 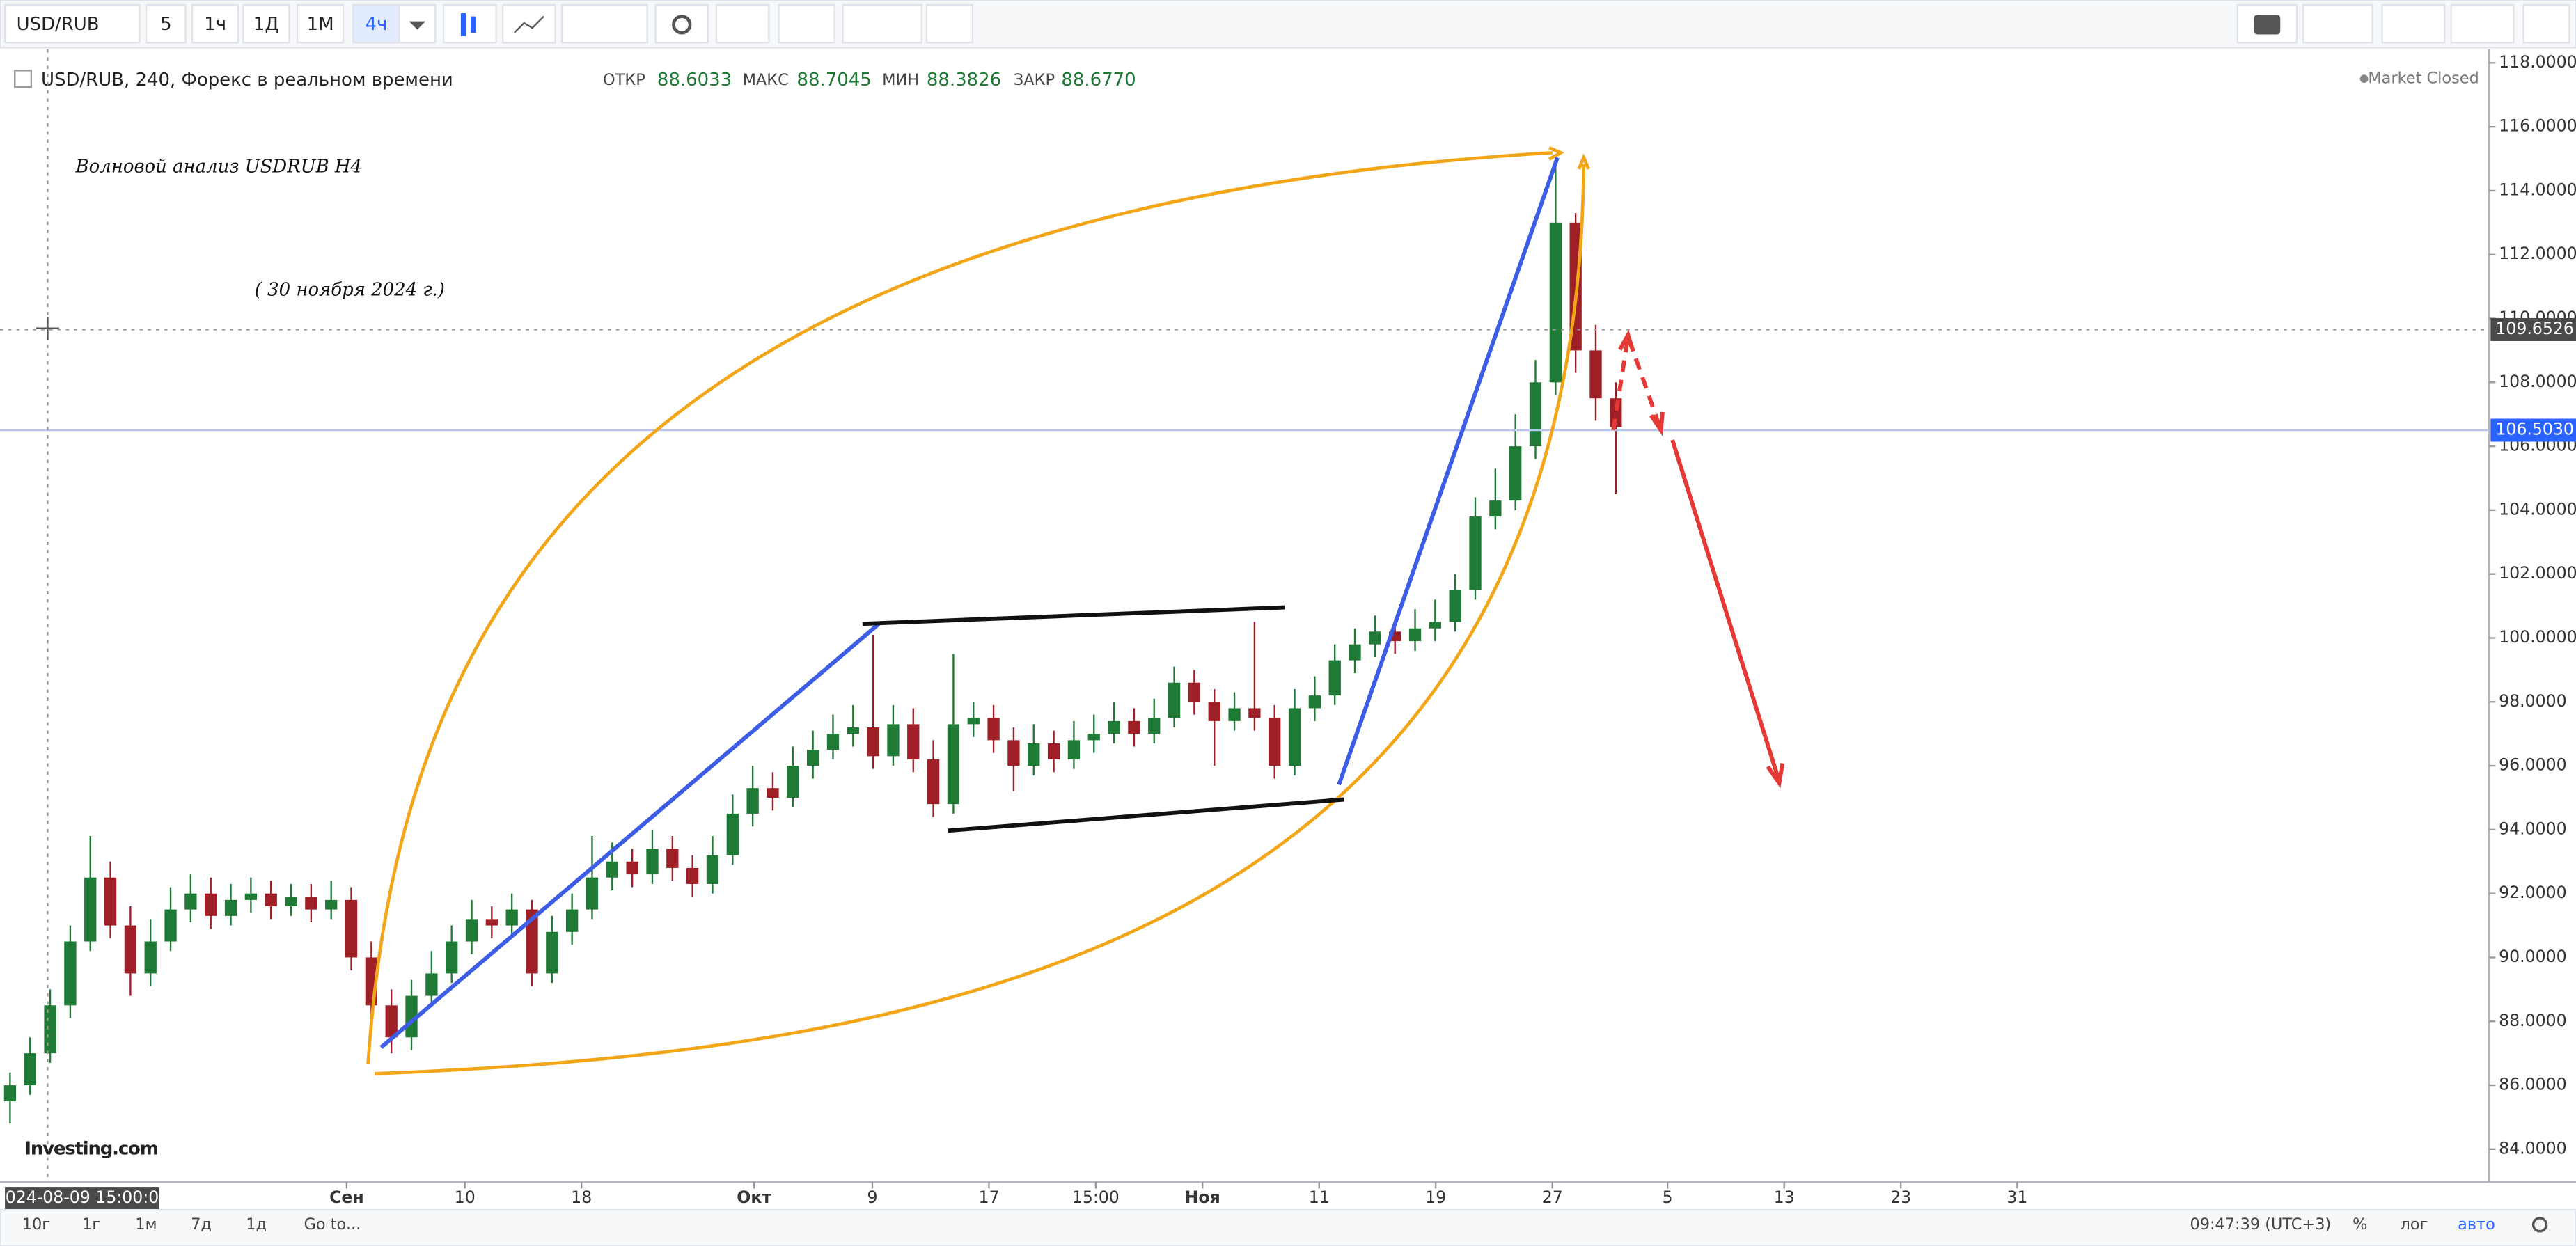 What do you see at coordinates (2533, 1084) in the screenshot?
I see `y-tick-label: 86.0000` at bounding box center [2533, 1084].